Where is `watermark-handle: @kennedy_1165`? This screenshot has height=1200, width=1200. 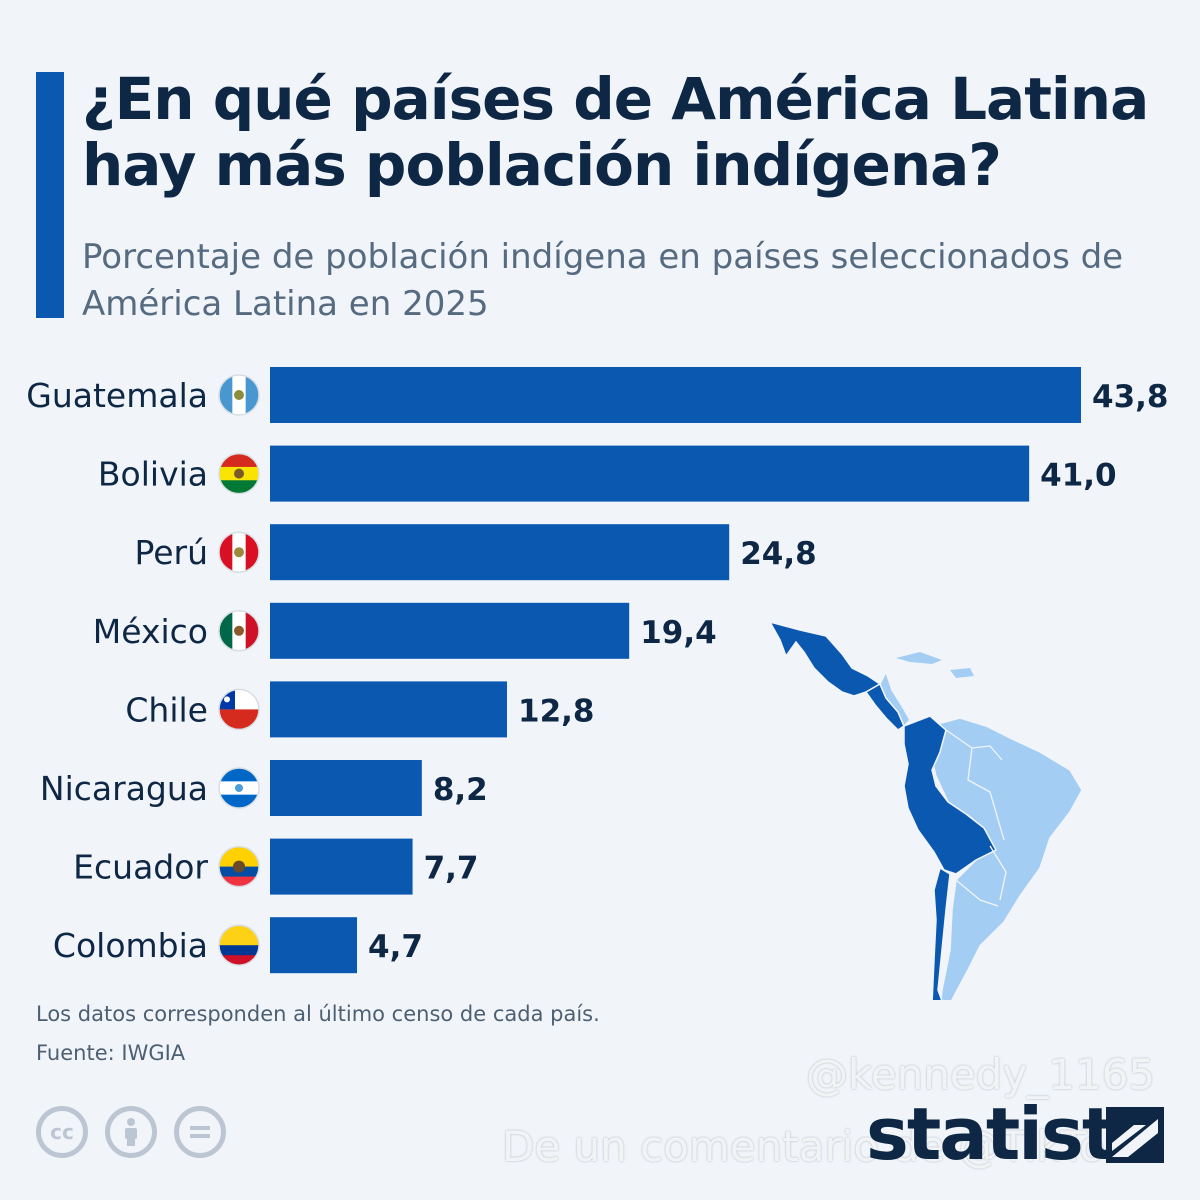
watermark-handle: @kennedy_1165 is located at coordinates (981, 1074).